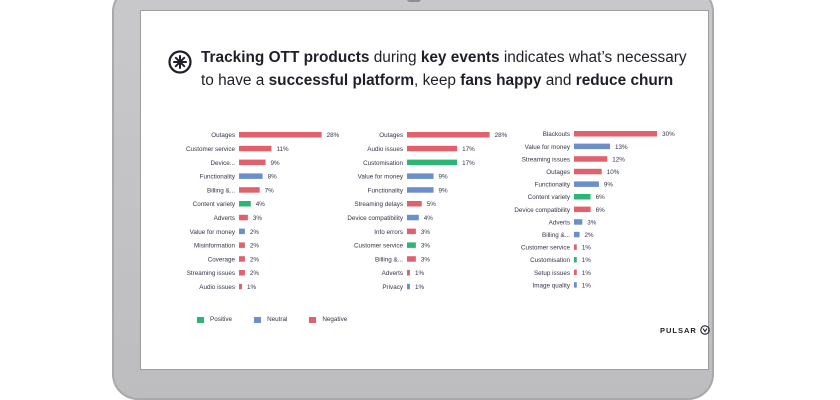 This screenshot has width=840, height=400. Describe the element at coordinates (385, 149) in the screenshot. I see `category-label: Audio issues` at that location.